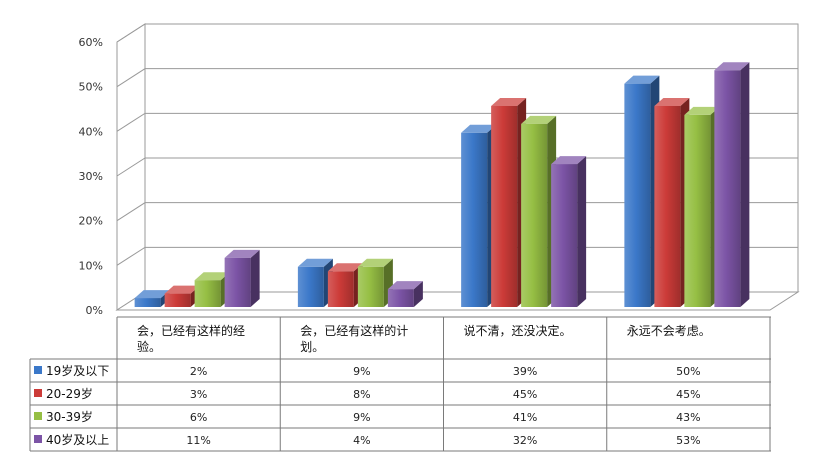  I want to click on category-label-line: 永远不会考虑。, so click(669, 331).